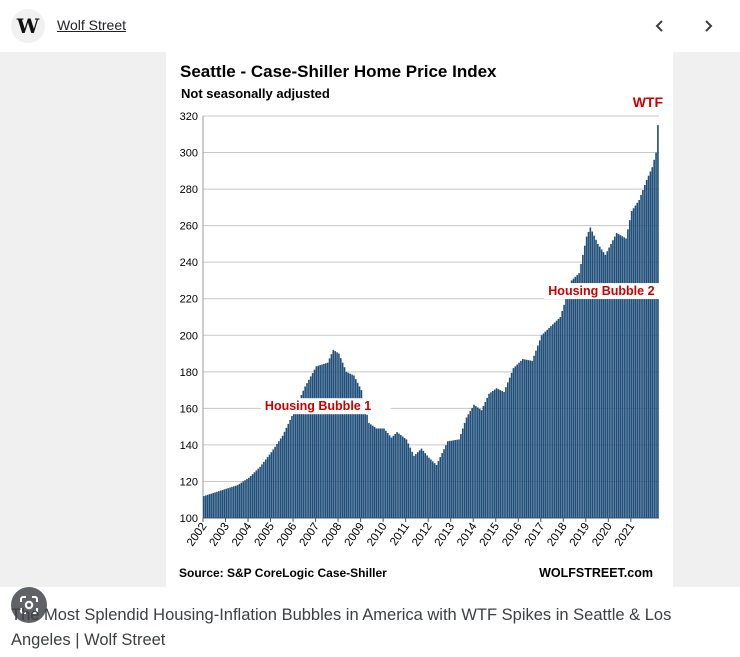 This screenshot has height=657, width=740. What do you see at coordinates (189, 373) in the screenshot?
I see `y-tick-label: 180` at bounding box center [189, 373].